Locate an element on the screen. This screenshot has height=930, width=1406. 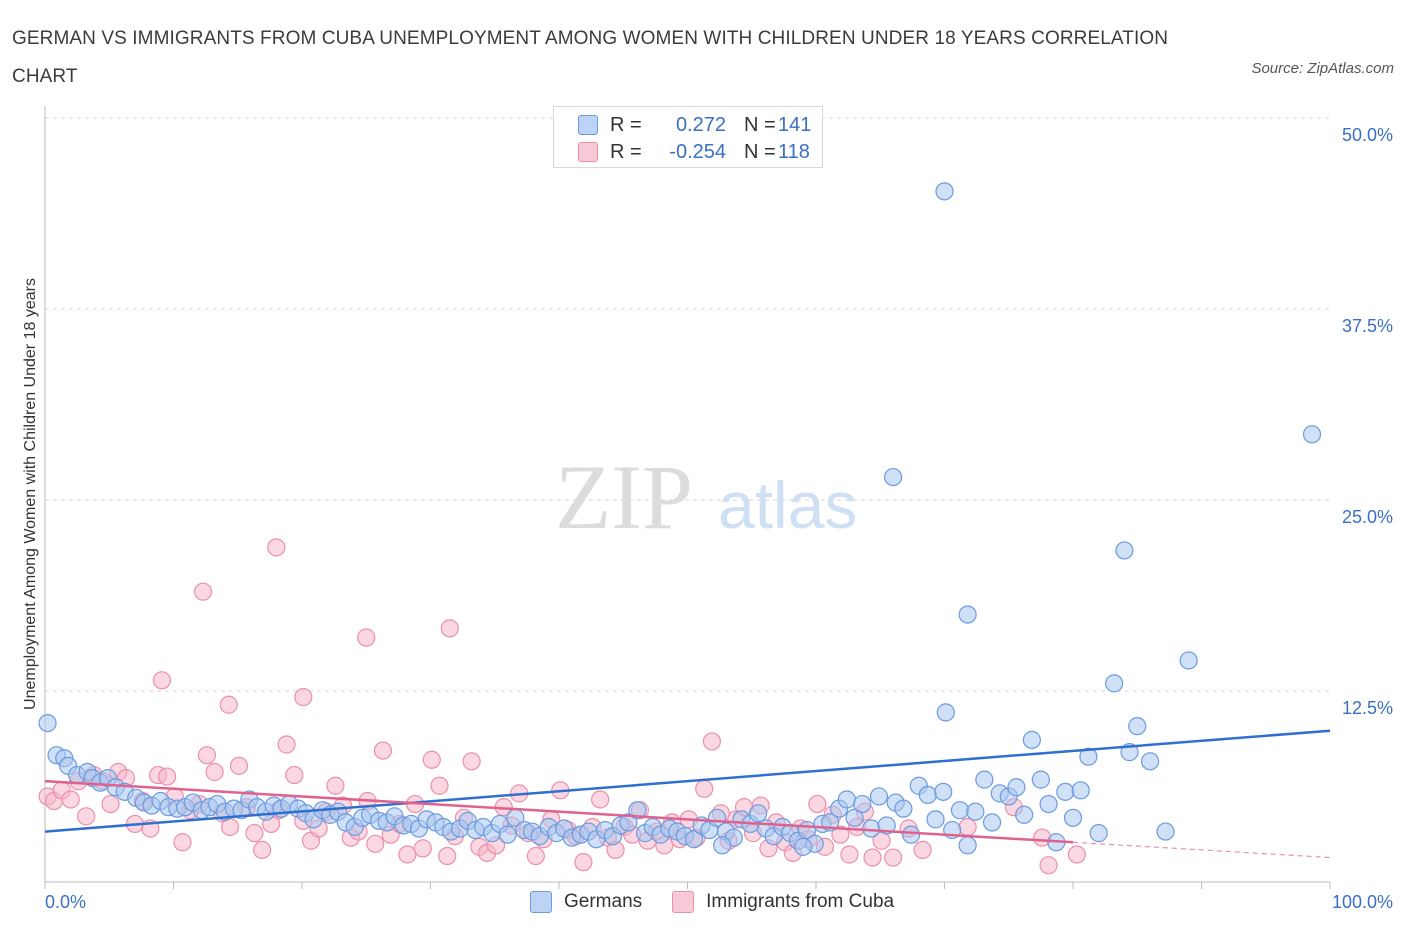
x-tick-label: 100.0% is located at coordinates (1362, 902).